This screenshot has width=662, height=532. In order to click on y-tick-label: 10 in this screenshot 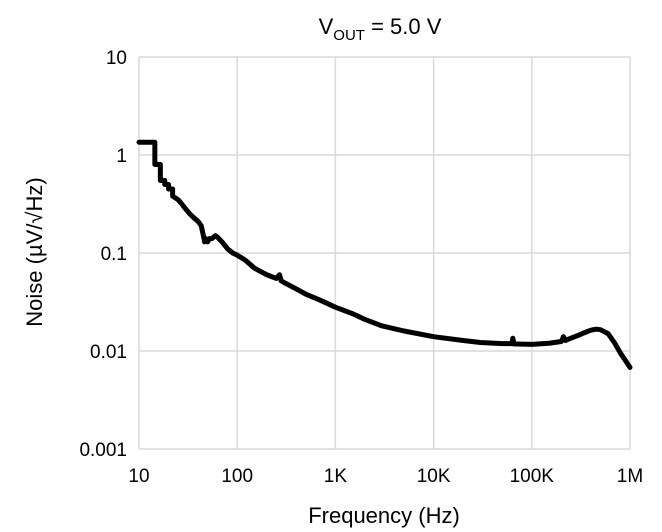, I will do `click(116, 58)`.